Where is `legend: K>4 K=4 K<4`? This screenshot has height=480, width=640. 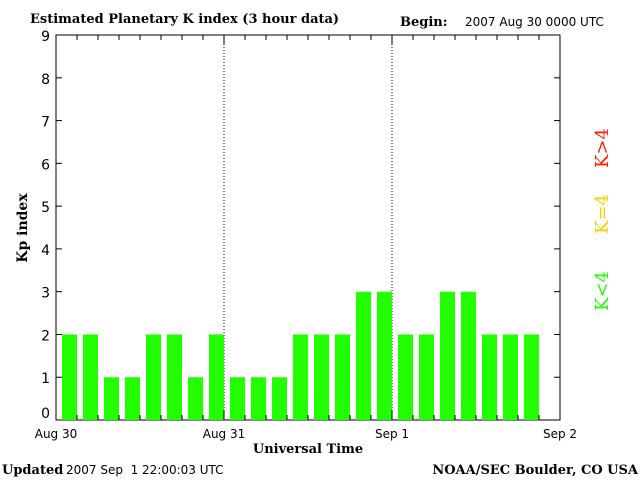 legend: K>4 K=4 K<4 is located at coordinates (602, 219).